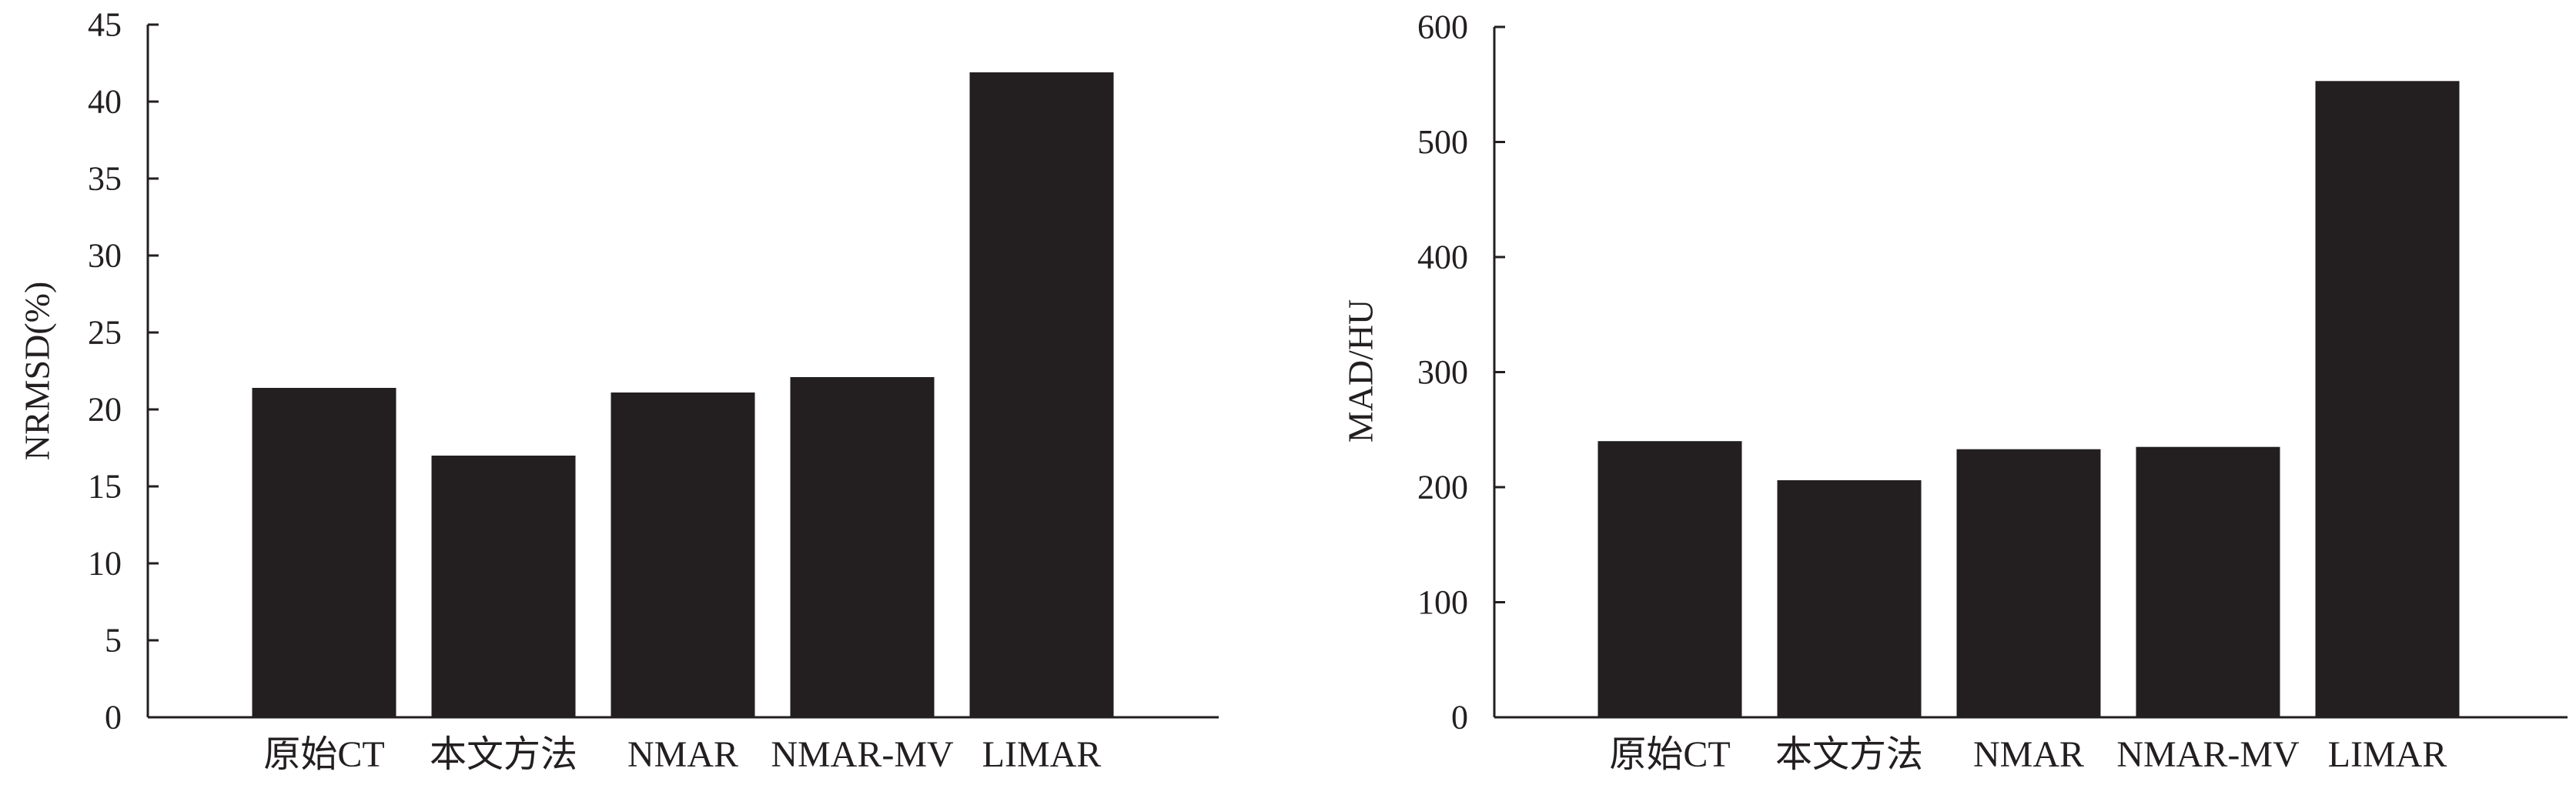  I want to click on y-tick-label: 40, so click(105, 102).